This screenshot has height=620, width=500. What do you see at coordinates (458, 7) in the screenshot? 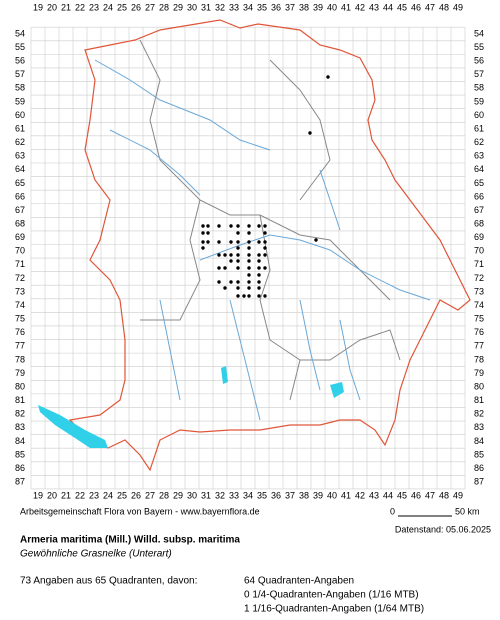
I see `column-label: 49` at bounding box center [458, 7].